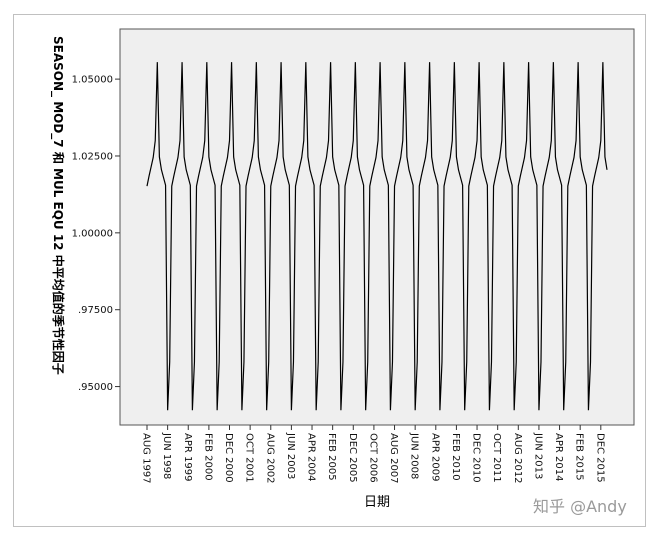 The image size is (663, 537). I want to click on y-tick-label: 1.02500, so click(92, 156).